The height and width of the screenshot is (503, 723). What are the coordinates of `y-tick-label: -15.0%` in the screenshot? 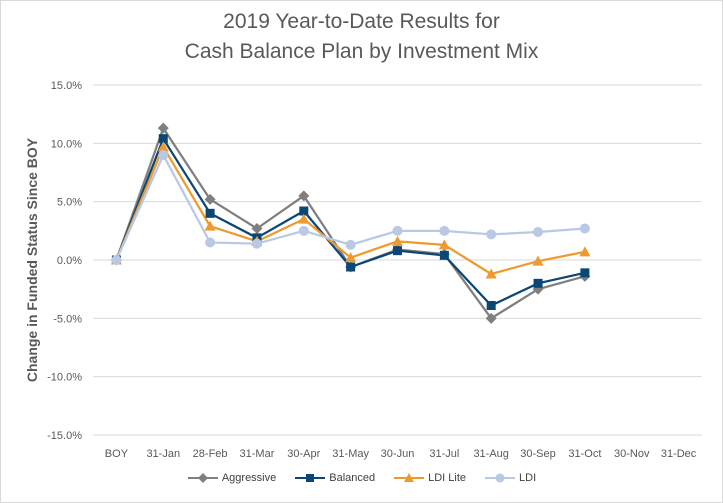 It's located at (64, 436).